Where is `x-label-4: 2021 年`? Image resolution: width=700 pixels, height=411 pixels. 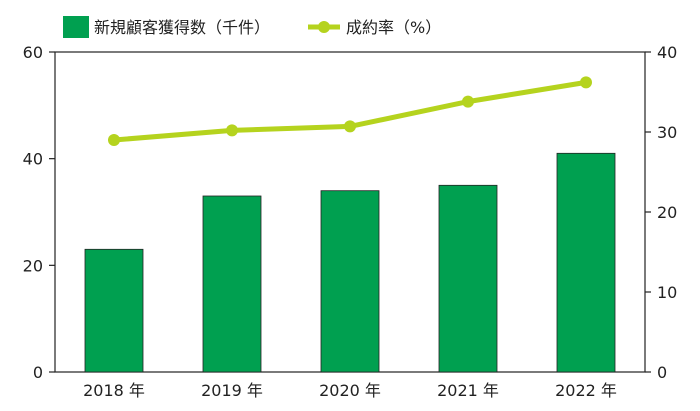 x-label-4: 2021 年 is located at coordinates (468, 390).